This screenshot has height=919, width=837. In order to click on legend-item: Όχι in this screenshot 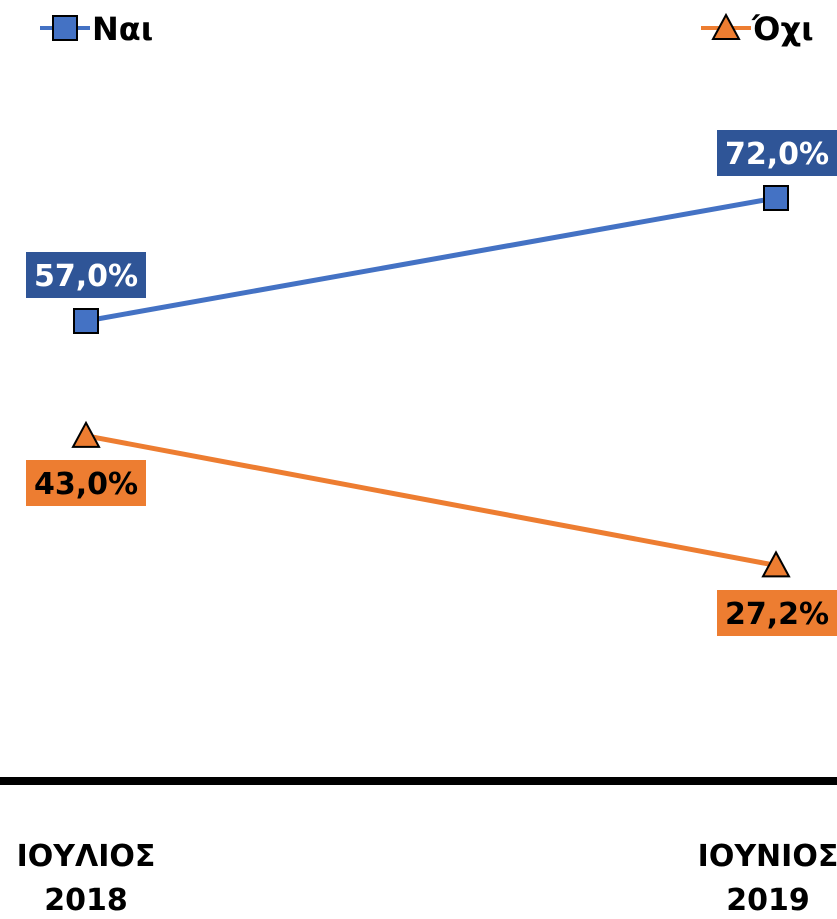, I will do `click(757, 29)`.